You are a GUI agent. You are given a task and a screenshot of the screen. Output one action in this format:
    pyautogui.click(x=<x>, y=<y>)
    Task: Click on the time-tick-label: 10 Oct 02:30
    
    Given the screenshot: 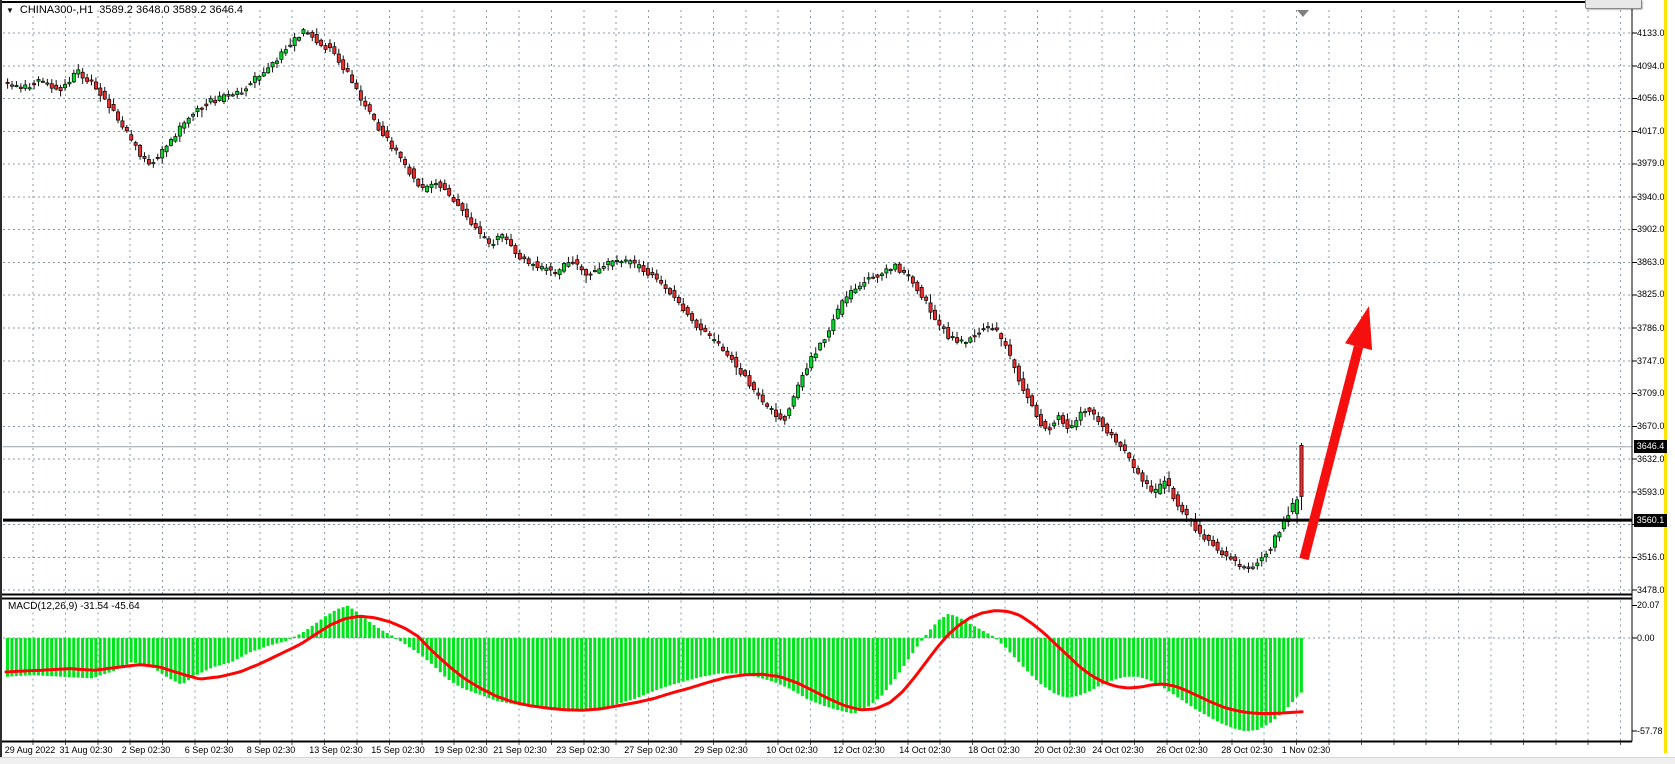 What is the action you would take?
    pyautogui.click(x=792, y=750)
    